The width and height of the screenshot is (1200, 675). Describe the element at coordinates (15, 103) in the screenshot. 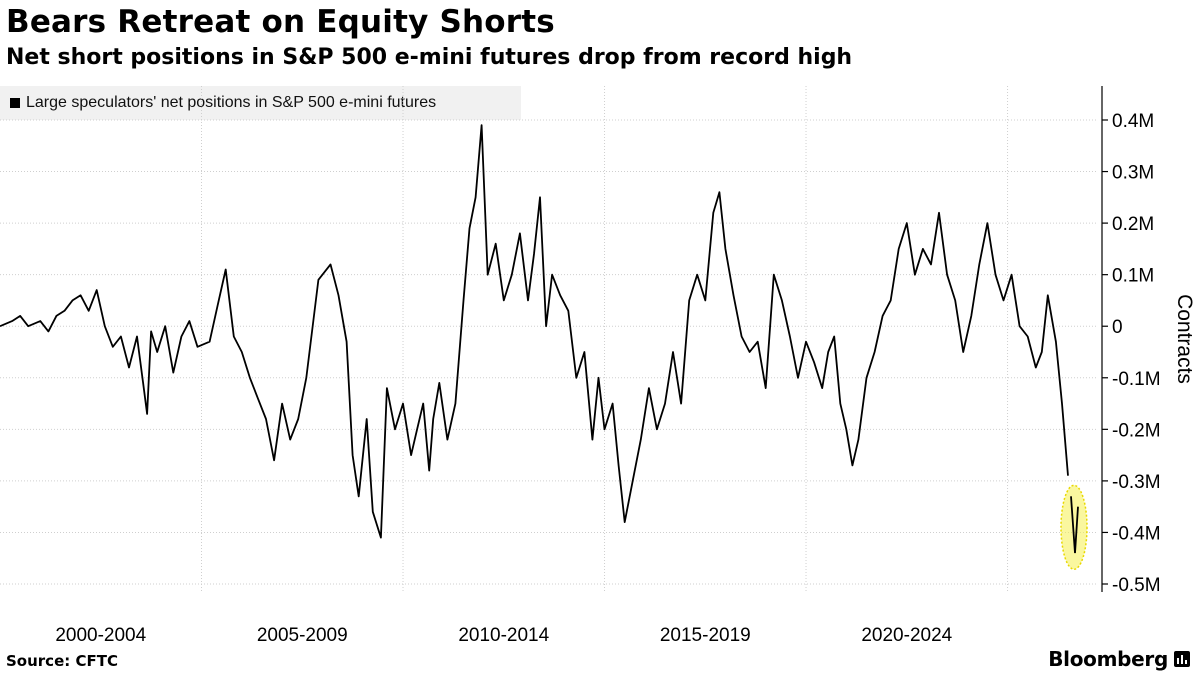

I see `legend-swatch` at that location.